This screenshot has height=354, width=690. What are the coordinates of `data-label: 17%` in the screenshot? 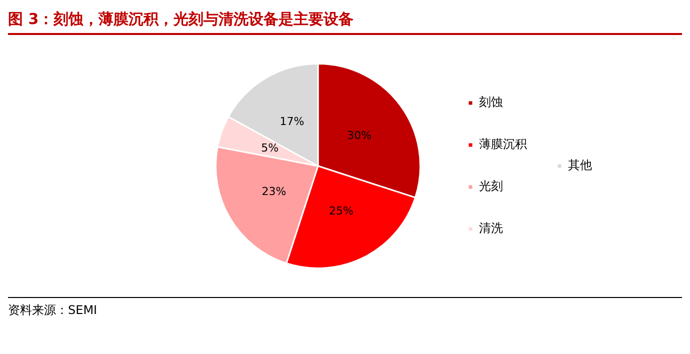 It's located at (292, 121).